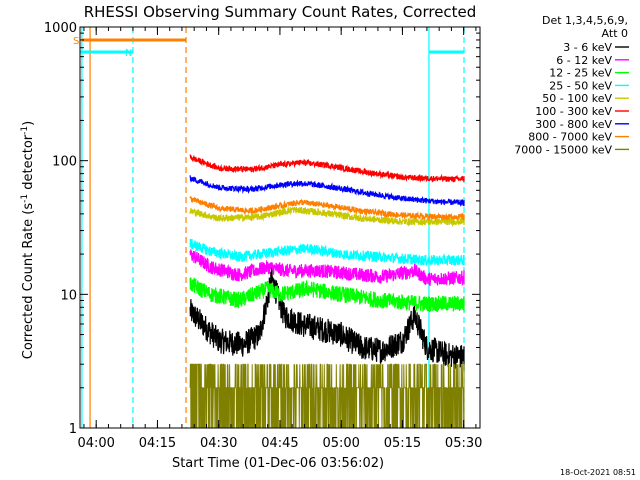 Image resolution: width=640 pixels, height=480 pixels. I want to click on y-tick-label: 1000, so click(60, 28).